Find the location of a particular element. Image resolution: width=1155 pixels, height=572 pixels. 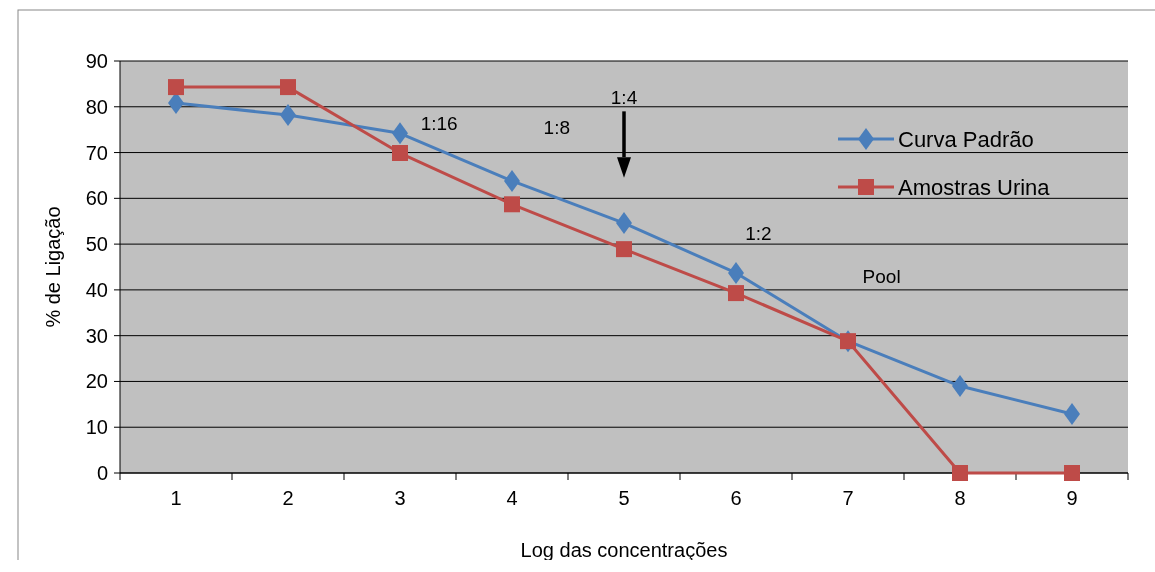

x-tick-label: 7 is located at coordinates (848, 498).